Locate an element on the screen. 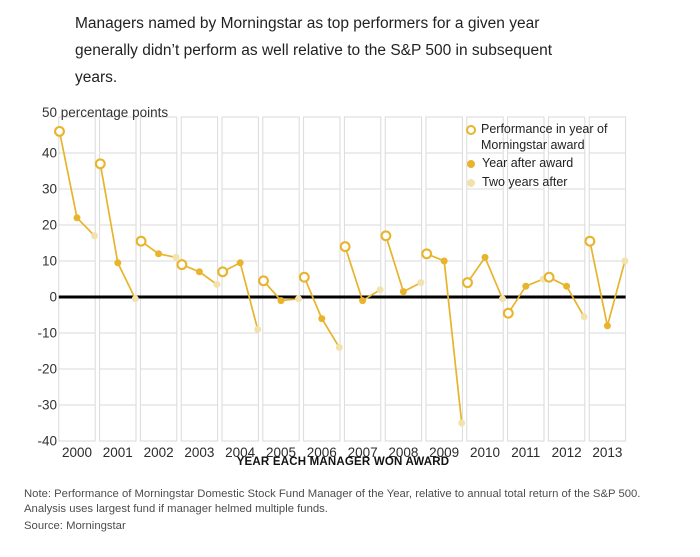 The width and height of the screenshot is (700, 557). point-2010-award-year is located at coordinates (467, 283).